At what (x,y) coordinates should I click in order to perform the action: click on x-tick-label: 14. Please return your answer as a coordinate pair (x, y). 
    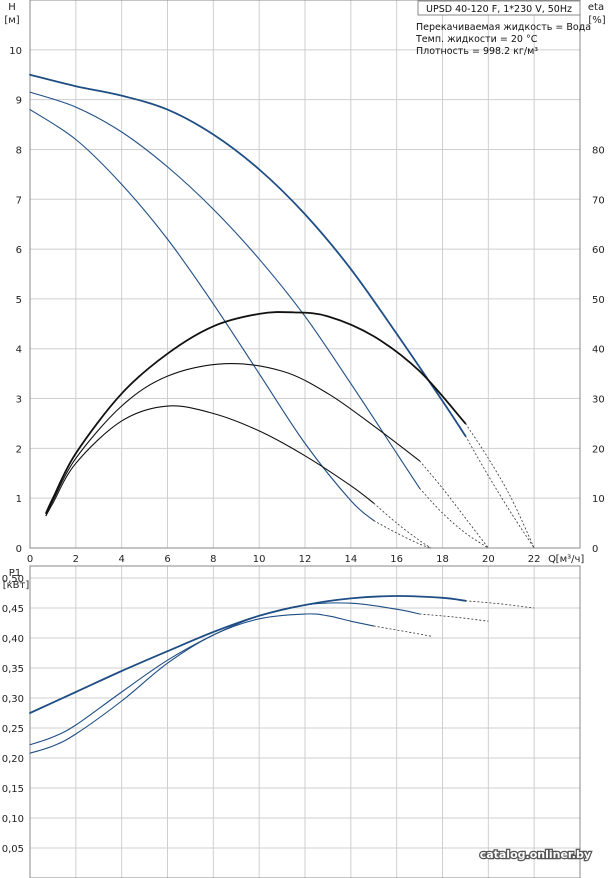
    Looking at the image, I should click on (350, 559).